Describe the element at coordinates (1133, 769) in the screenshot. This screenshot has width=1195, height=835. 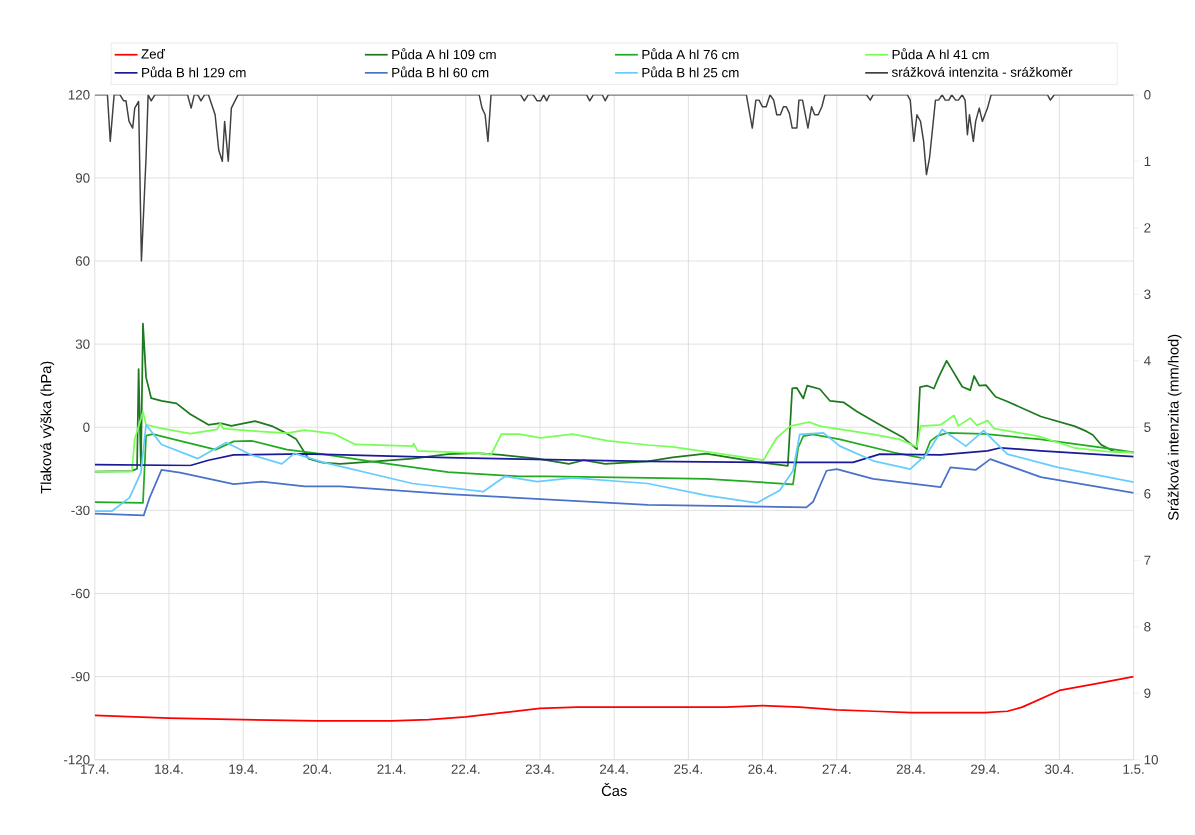
I see `x-tick-label: 1.5.` at that location.